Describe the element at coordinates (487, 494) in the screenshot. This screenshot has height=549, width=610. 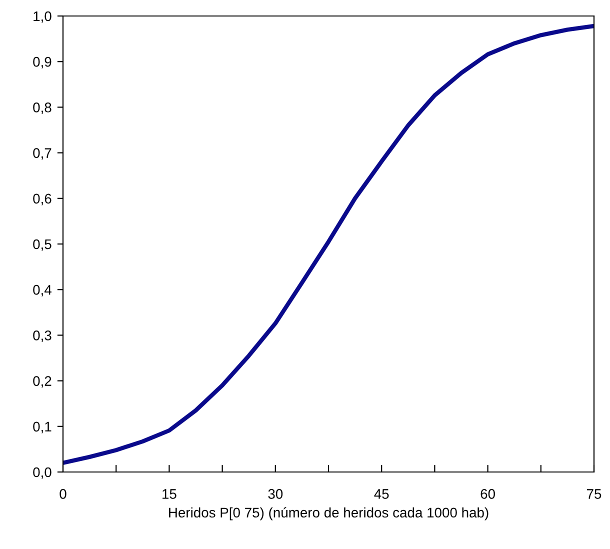
I see `x-tick-label: 60` at that location.